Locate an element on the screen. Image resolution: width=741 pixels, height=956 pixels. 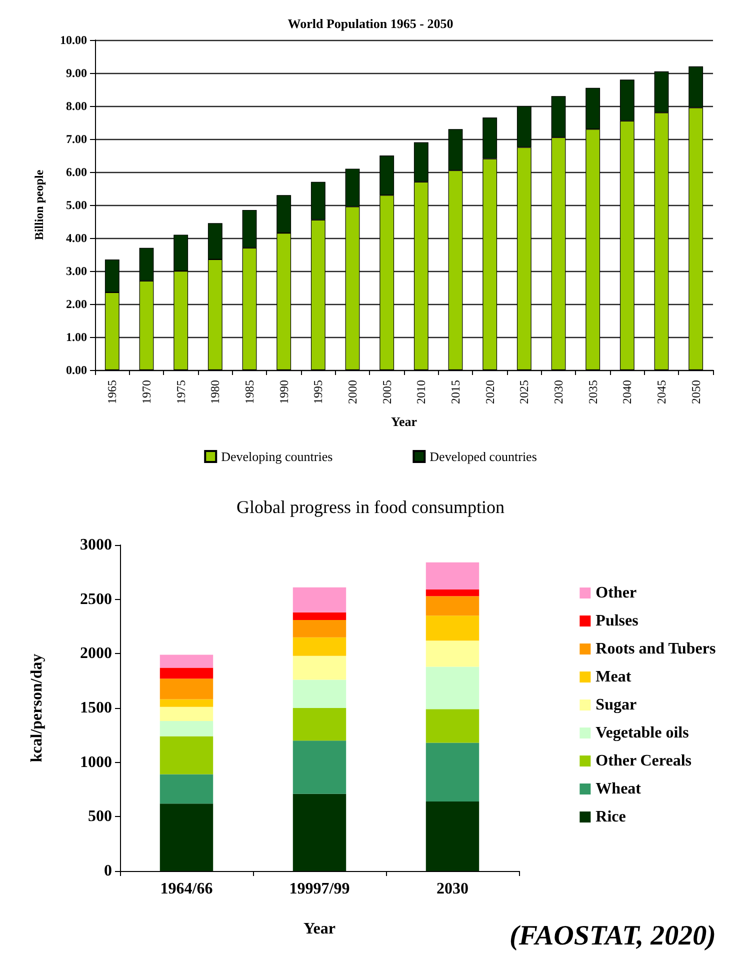
legend-label: Sugar is located at coordinates (616, 705).